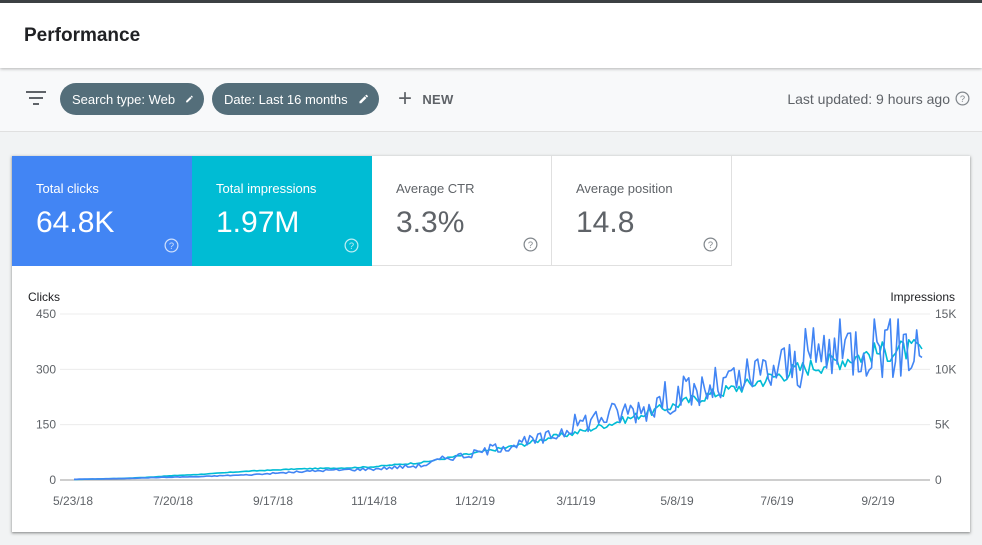 The image size is (982, 545). I want to click on x-tick-label: 7/6/19, so click(777, 501).